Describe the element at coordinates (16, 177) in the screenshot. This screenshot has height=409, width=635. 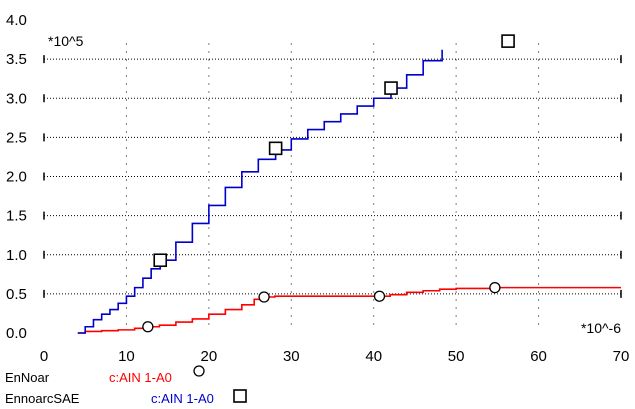
I see `y-tick-label: 2.0` at that location.